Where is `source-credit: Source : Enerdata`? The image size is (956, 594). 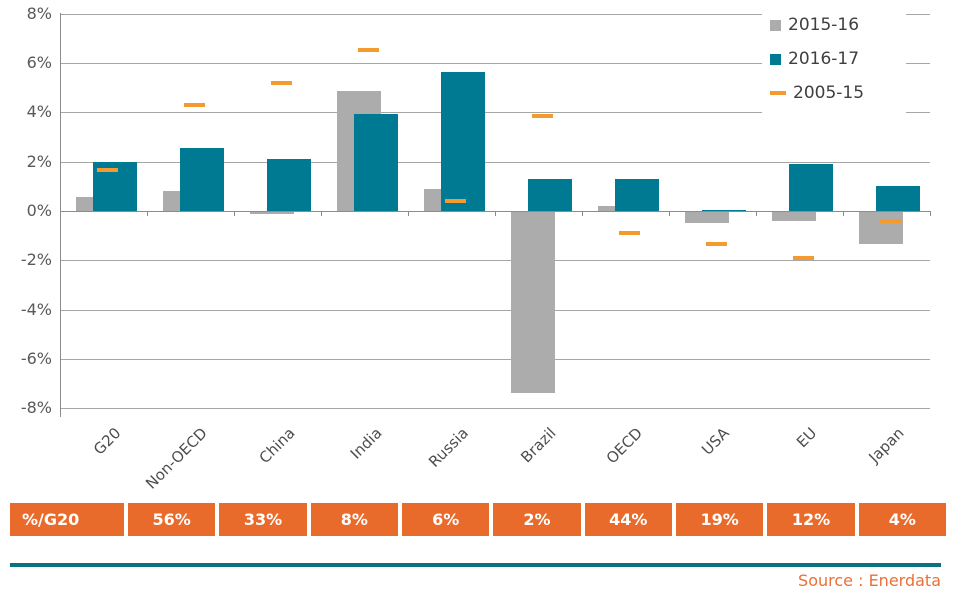
source-credit: Source : Enerdata is located at coordinates (869, 580).